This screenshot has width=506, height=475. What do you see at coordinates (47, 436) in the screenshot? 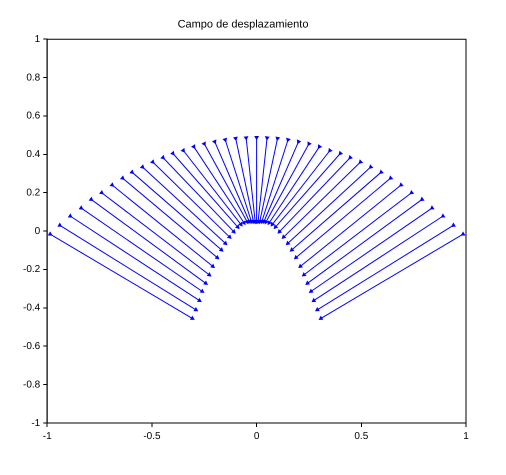
I see `x-tick-label: -1` at bounding box center [47, 436].